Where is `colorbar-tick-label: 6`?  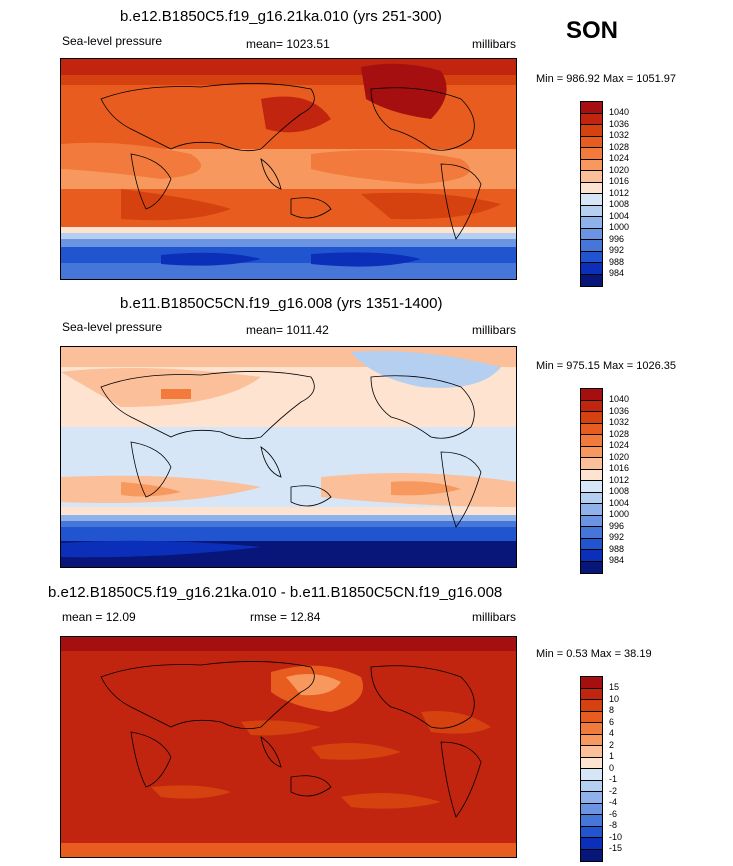 colorbar-tick-label: 6 is located at coordinates (612, 721).